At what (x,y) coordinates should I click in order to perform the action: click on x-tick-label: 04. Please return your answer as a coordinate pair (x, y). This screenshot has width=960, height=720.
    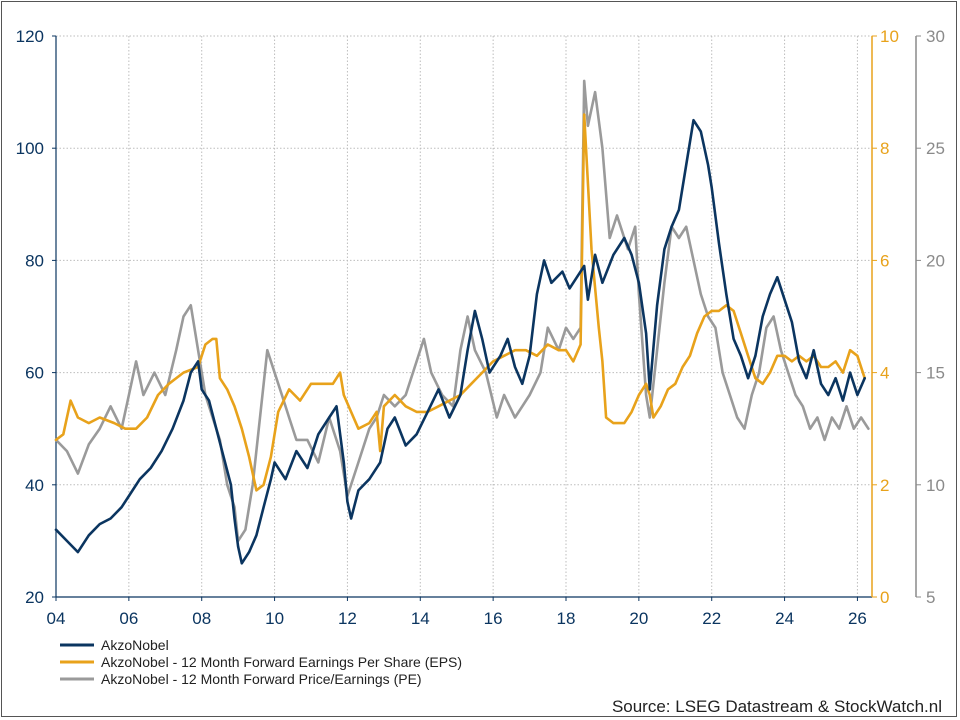
    Looking at the image, I should click on (56, 618).